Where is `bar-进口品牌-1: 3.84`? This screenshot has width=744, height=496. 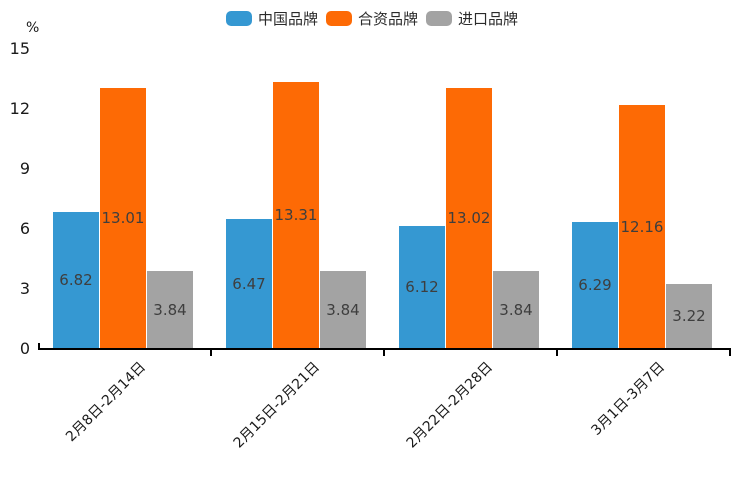 bar-进口品牌-1: 3.84 is located at coordinates (343, 309).